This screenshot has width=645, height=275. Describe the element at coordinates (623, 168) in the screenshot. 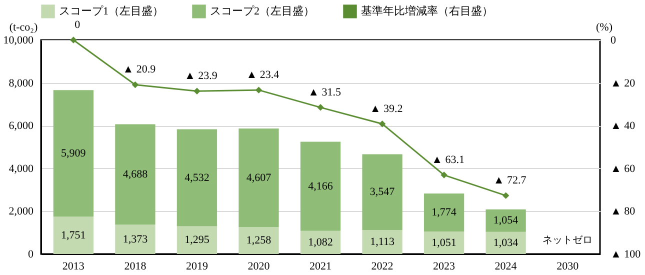

I see `y2-tick-label: ▲ 60` at that location.